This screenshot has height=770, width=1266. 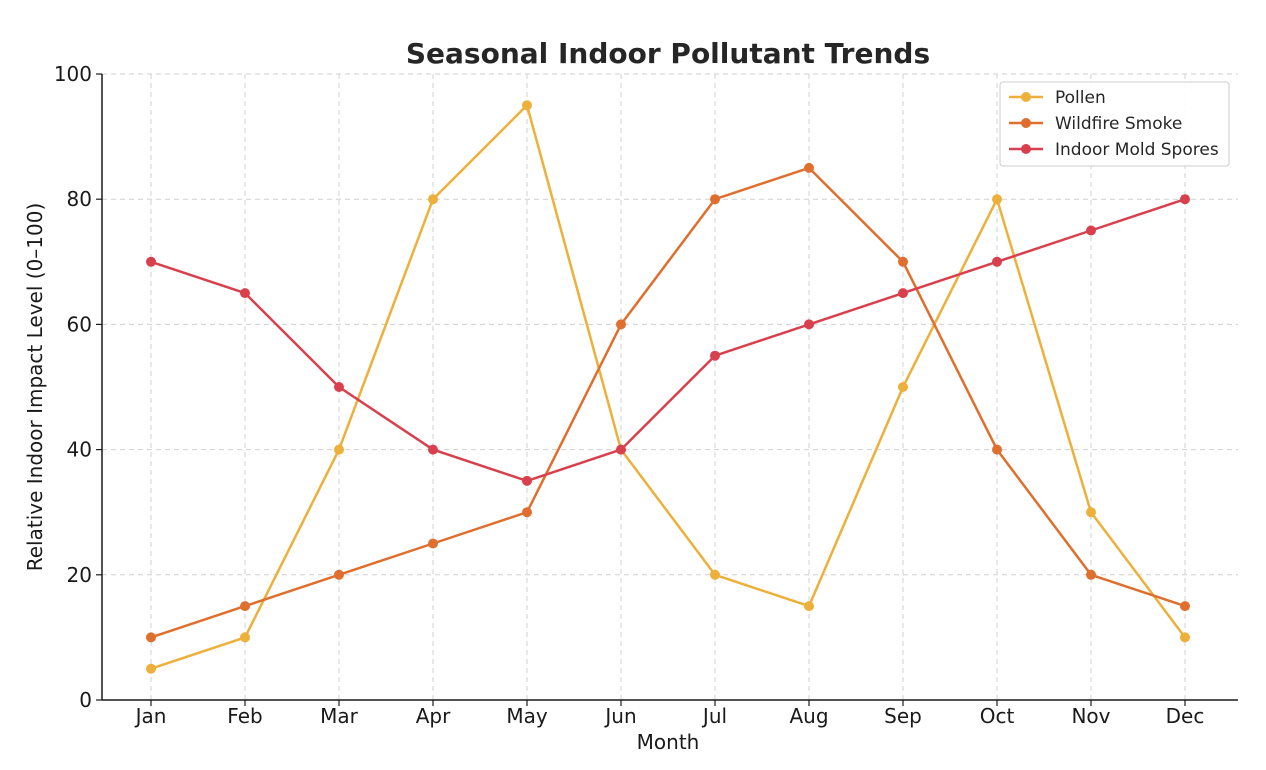 I want to click on point-pollen-aug, so click(x=809, y=606).